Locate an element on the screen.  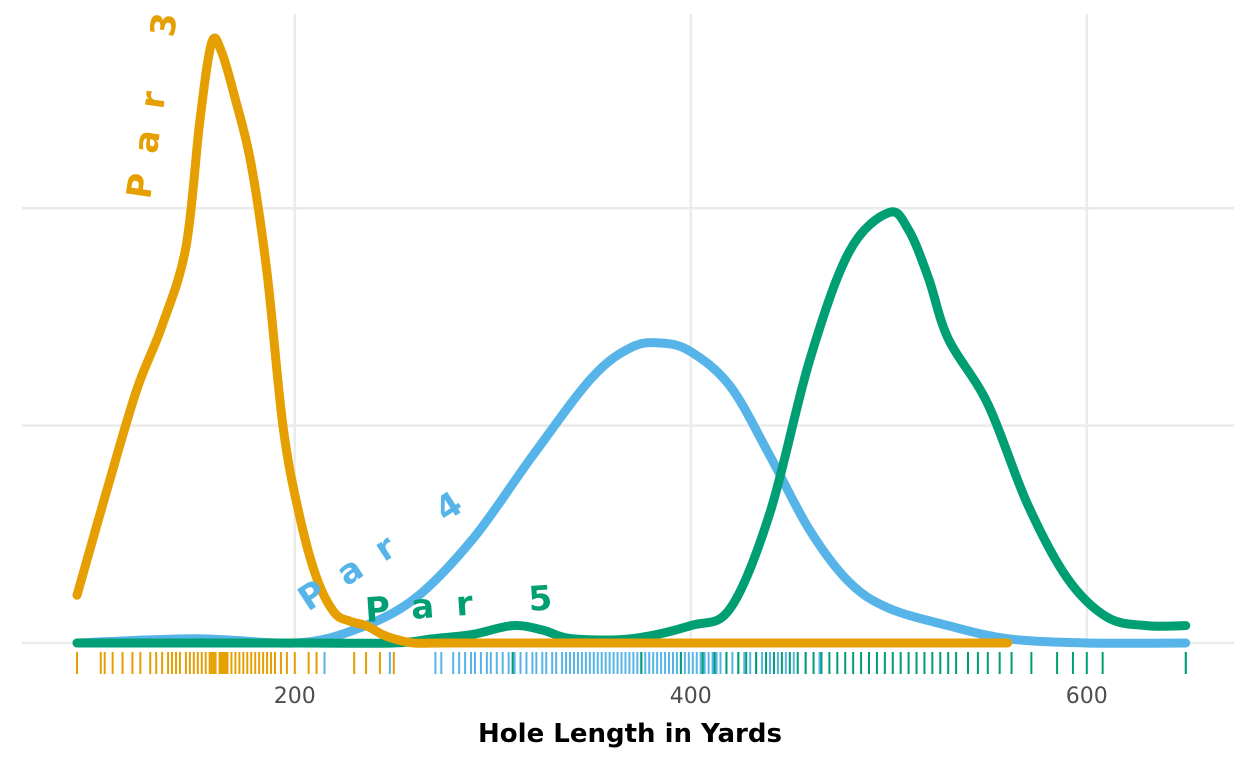
x-axis-title: Hole Length in Yards is located at coordinates (630, 734).